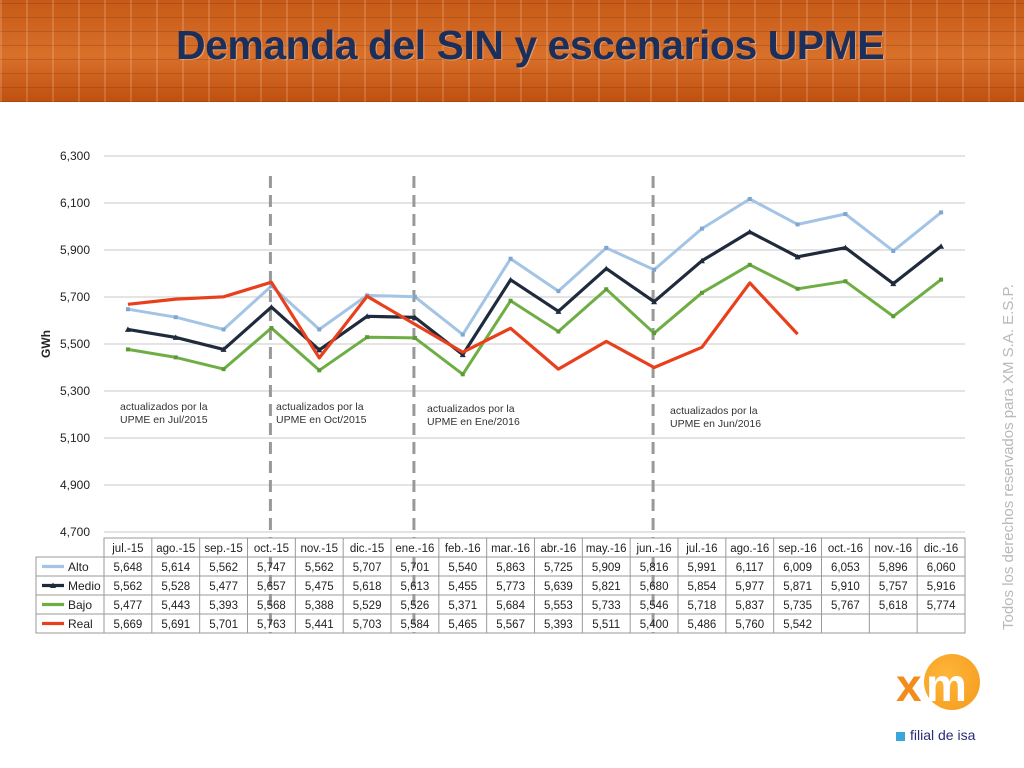  Describe the element at coordinates (80, 605) in the screenshot. I see `legend-label: Bajo` at that location.